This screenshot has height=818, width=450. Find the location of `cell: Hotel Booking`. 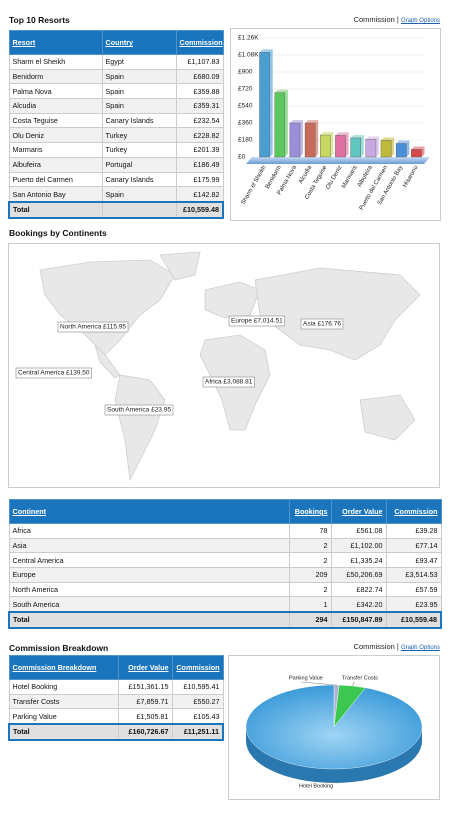

cell: Hotel Booking is located at coordinates (63, 687).